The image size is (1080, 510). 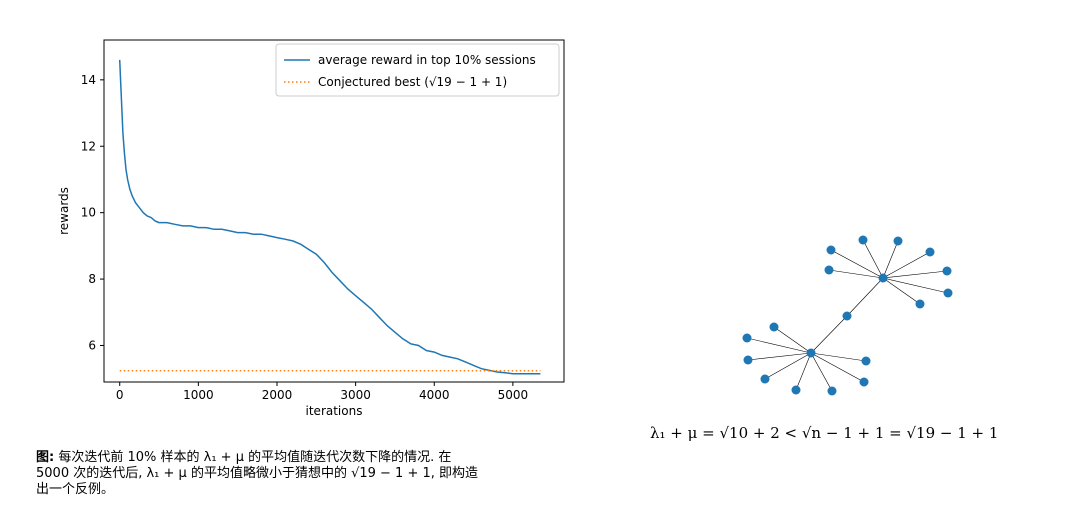 What do you see at coordinates (198, 395) in the screenshot?
I see `x-tick-label: 1000` at bounding box center [198, 395].